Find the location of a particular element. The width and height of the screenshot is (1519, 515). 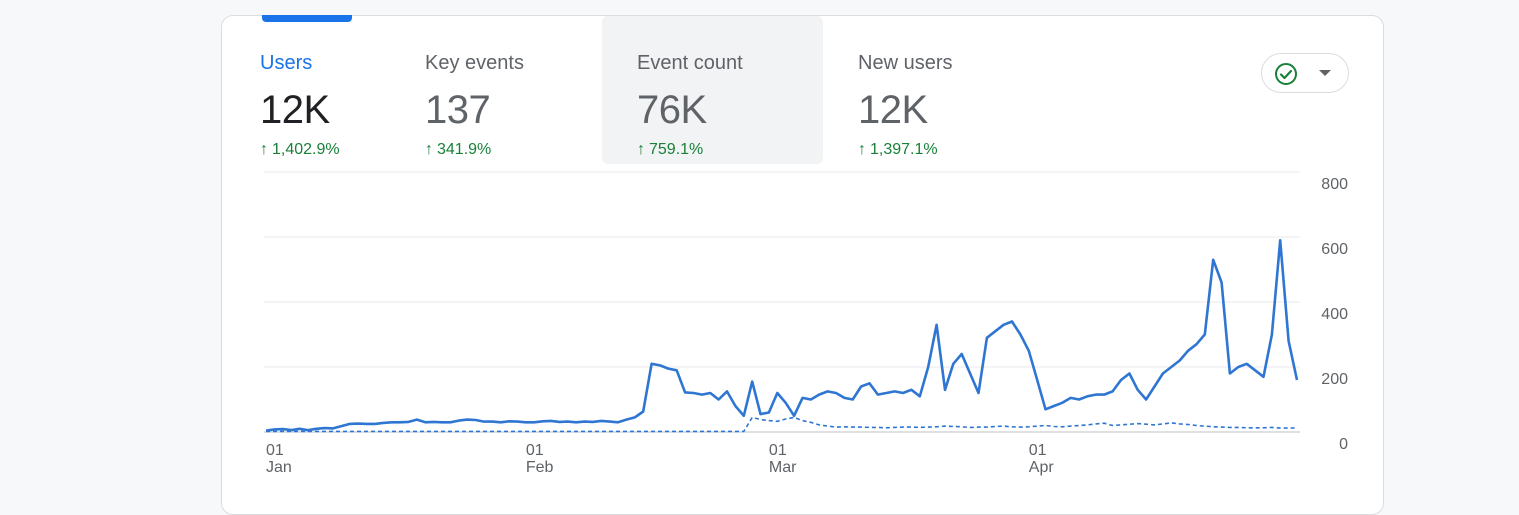

check-circle-icon is located at coordinates (1286, 74).